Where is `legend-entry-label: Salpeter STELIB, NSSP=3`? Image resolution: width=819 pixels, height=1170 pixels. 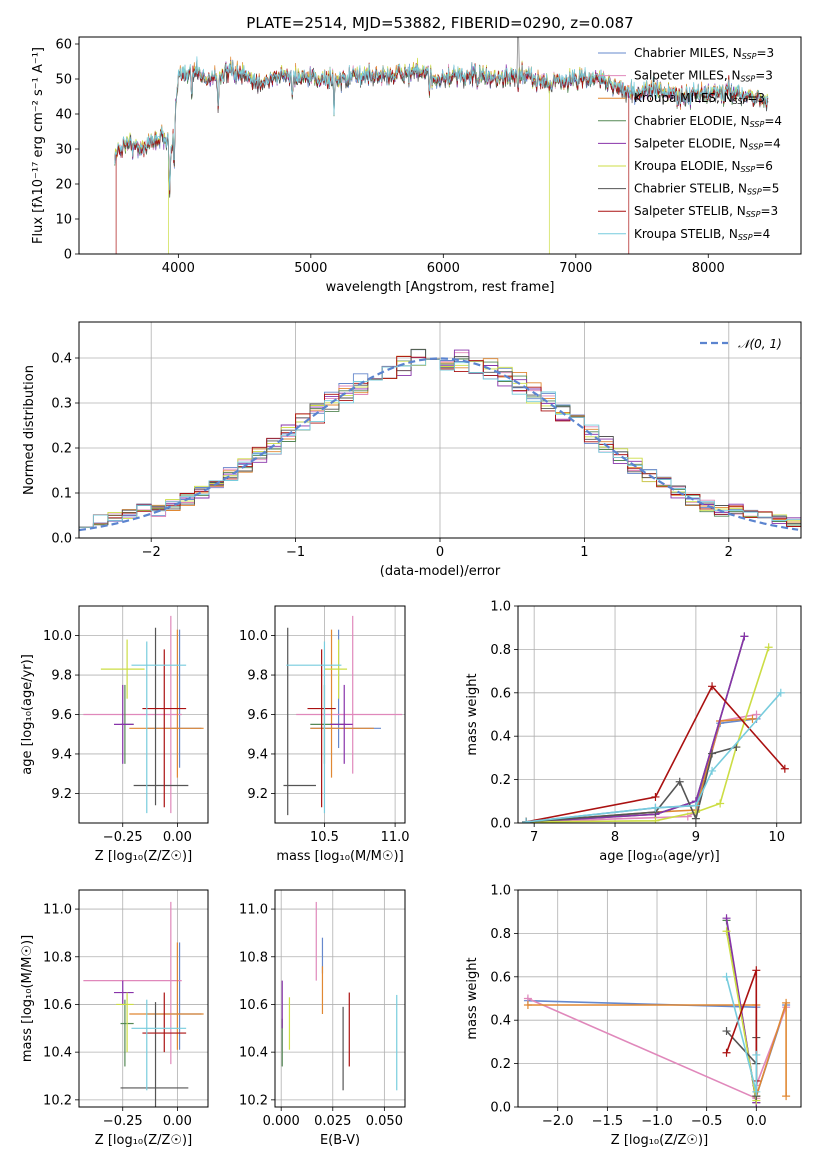
legend-entry-label: Salpeter STELIB, NSSP=3 is located at coordinates (706, 211).